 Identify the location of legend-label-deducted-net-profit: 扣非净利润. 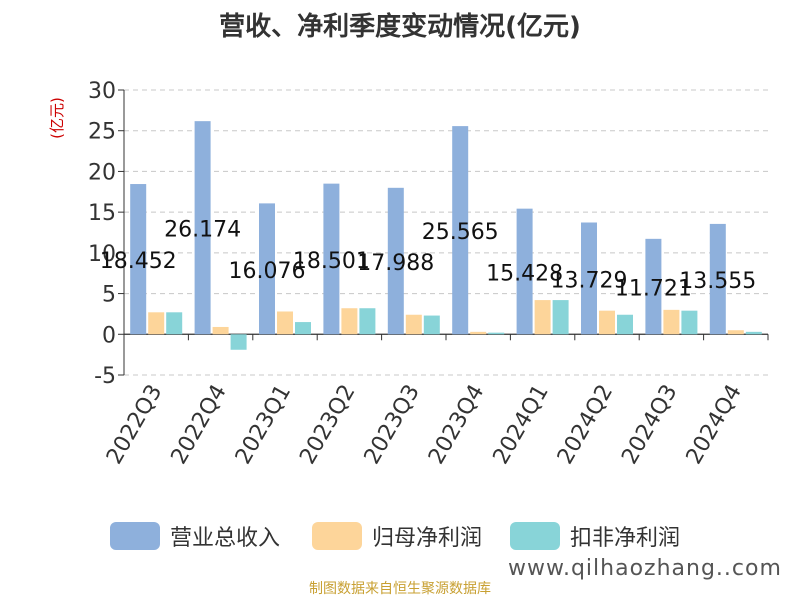
(625, 538).